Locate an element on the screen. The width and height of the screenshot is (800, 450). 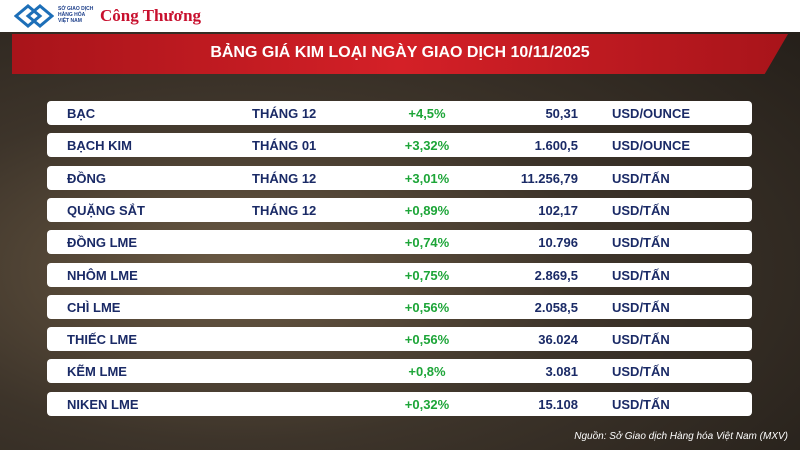
cell-change: +0,32% is located at coordinates (427, 404).